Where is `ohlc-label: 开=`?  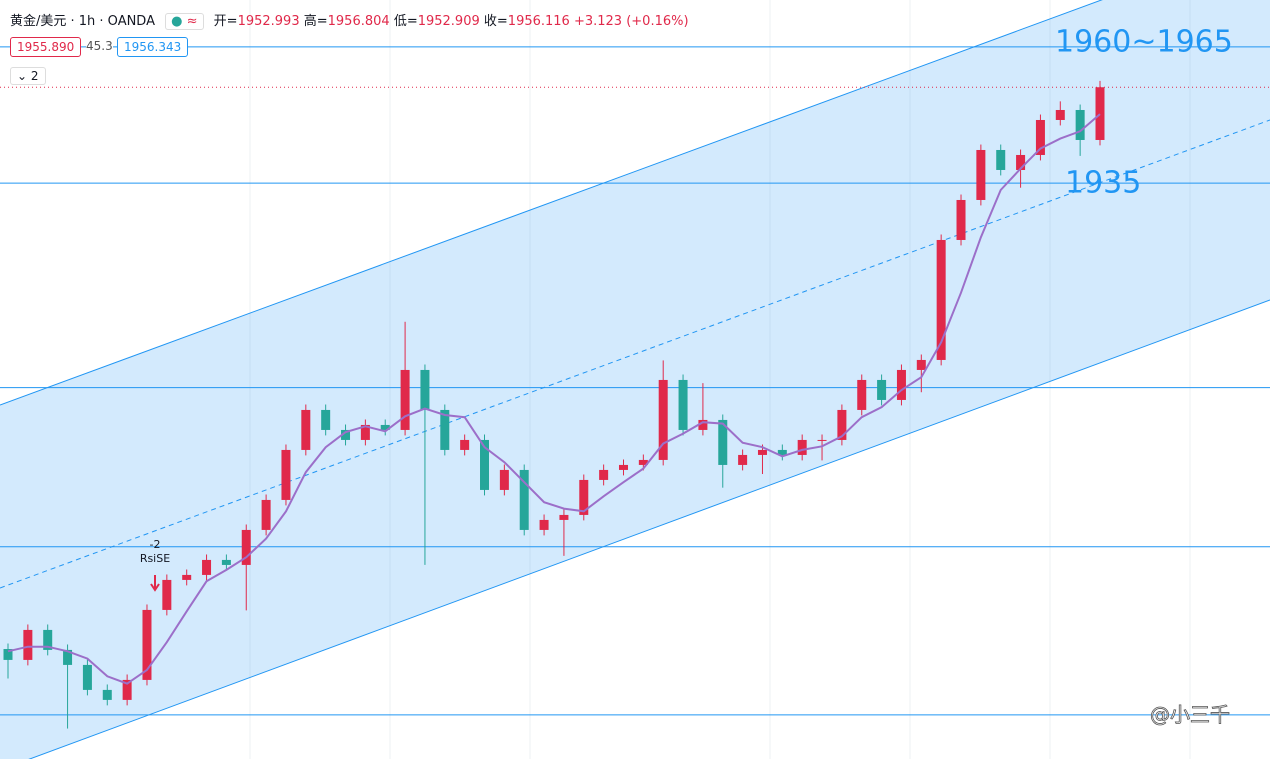
ohlc-label: 开= is located at coordinates (225, 21).